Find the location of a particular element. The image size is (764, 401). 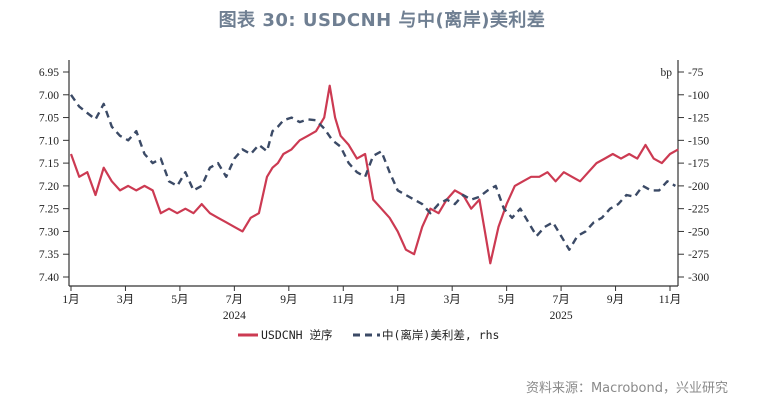

chart-title: 图表 30: USDCNH 与中(离岸)美利差 is located at coordinates (382, 20).